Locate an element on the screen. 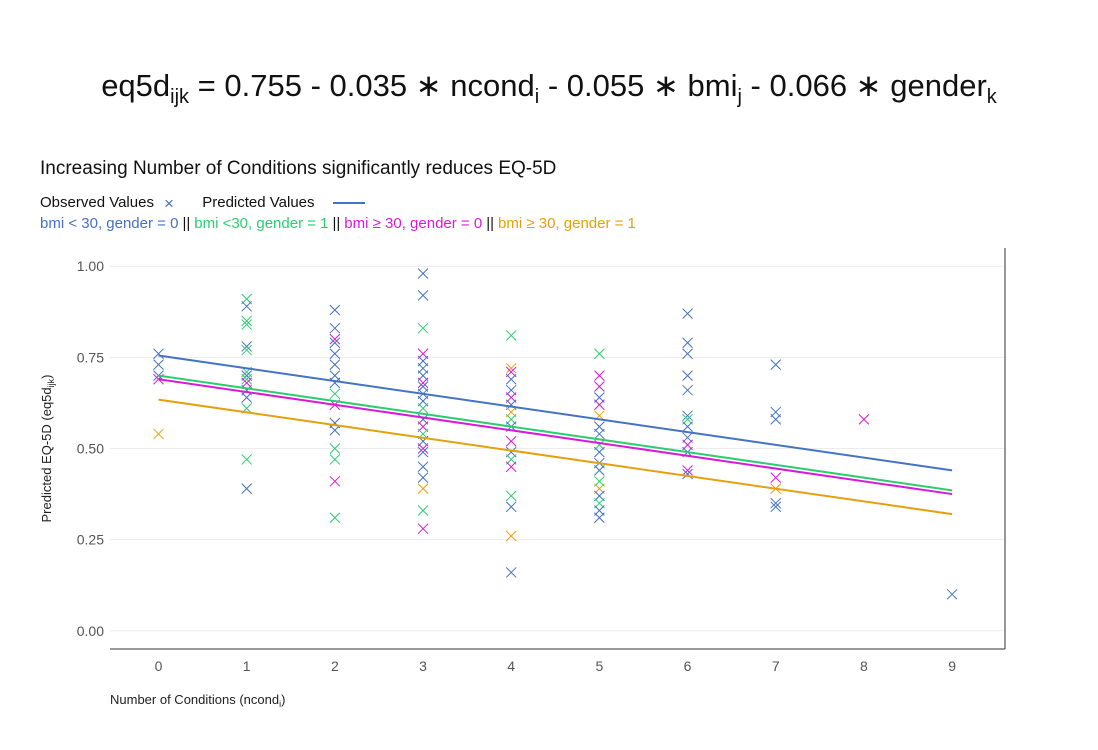 The height and width of the screenshot is (750, 1098). legend-predicted-line-icon is located at coordinates (348, 203).